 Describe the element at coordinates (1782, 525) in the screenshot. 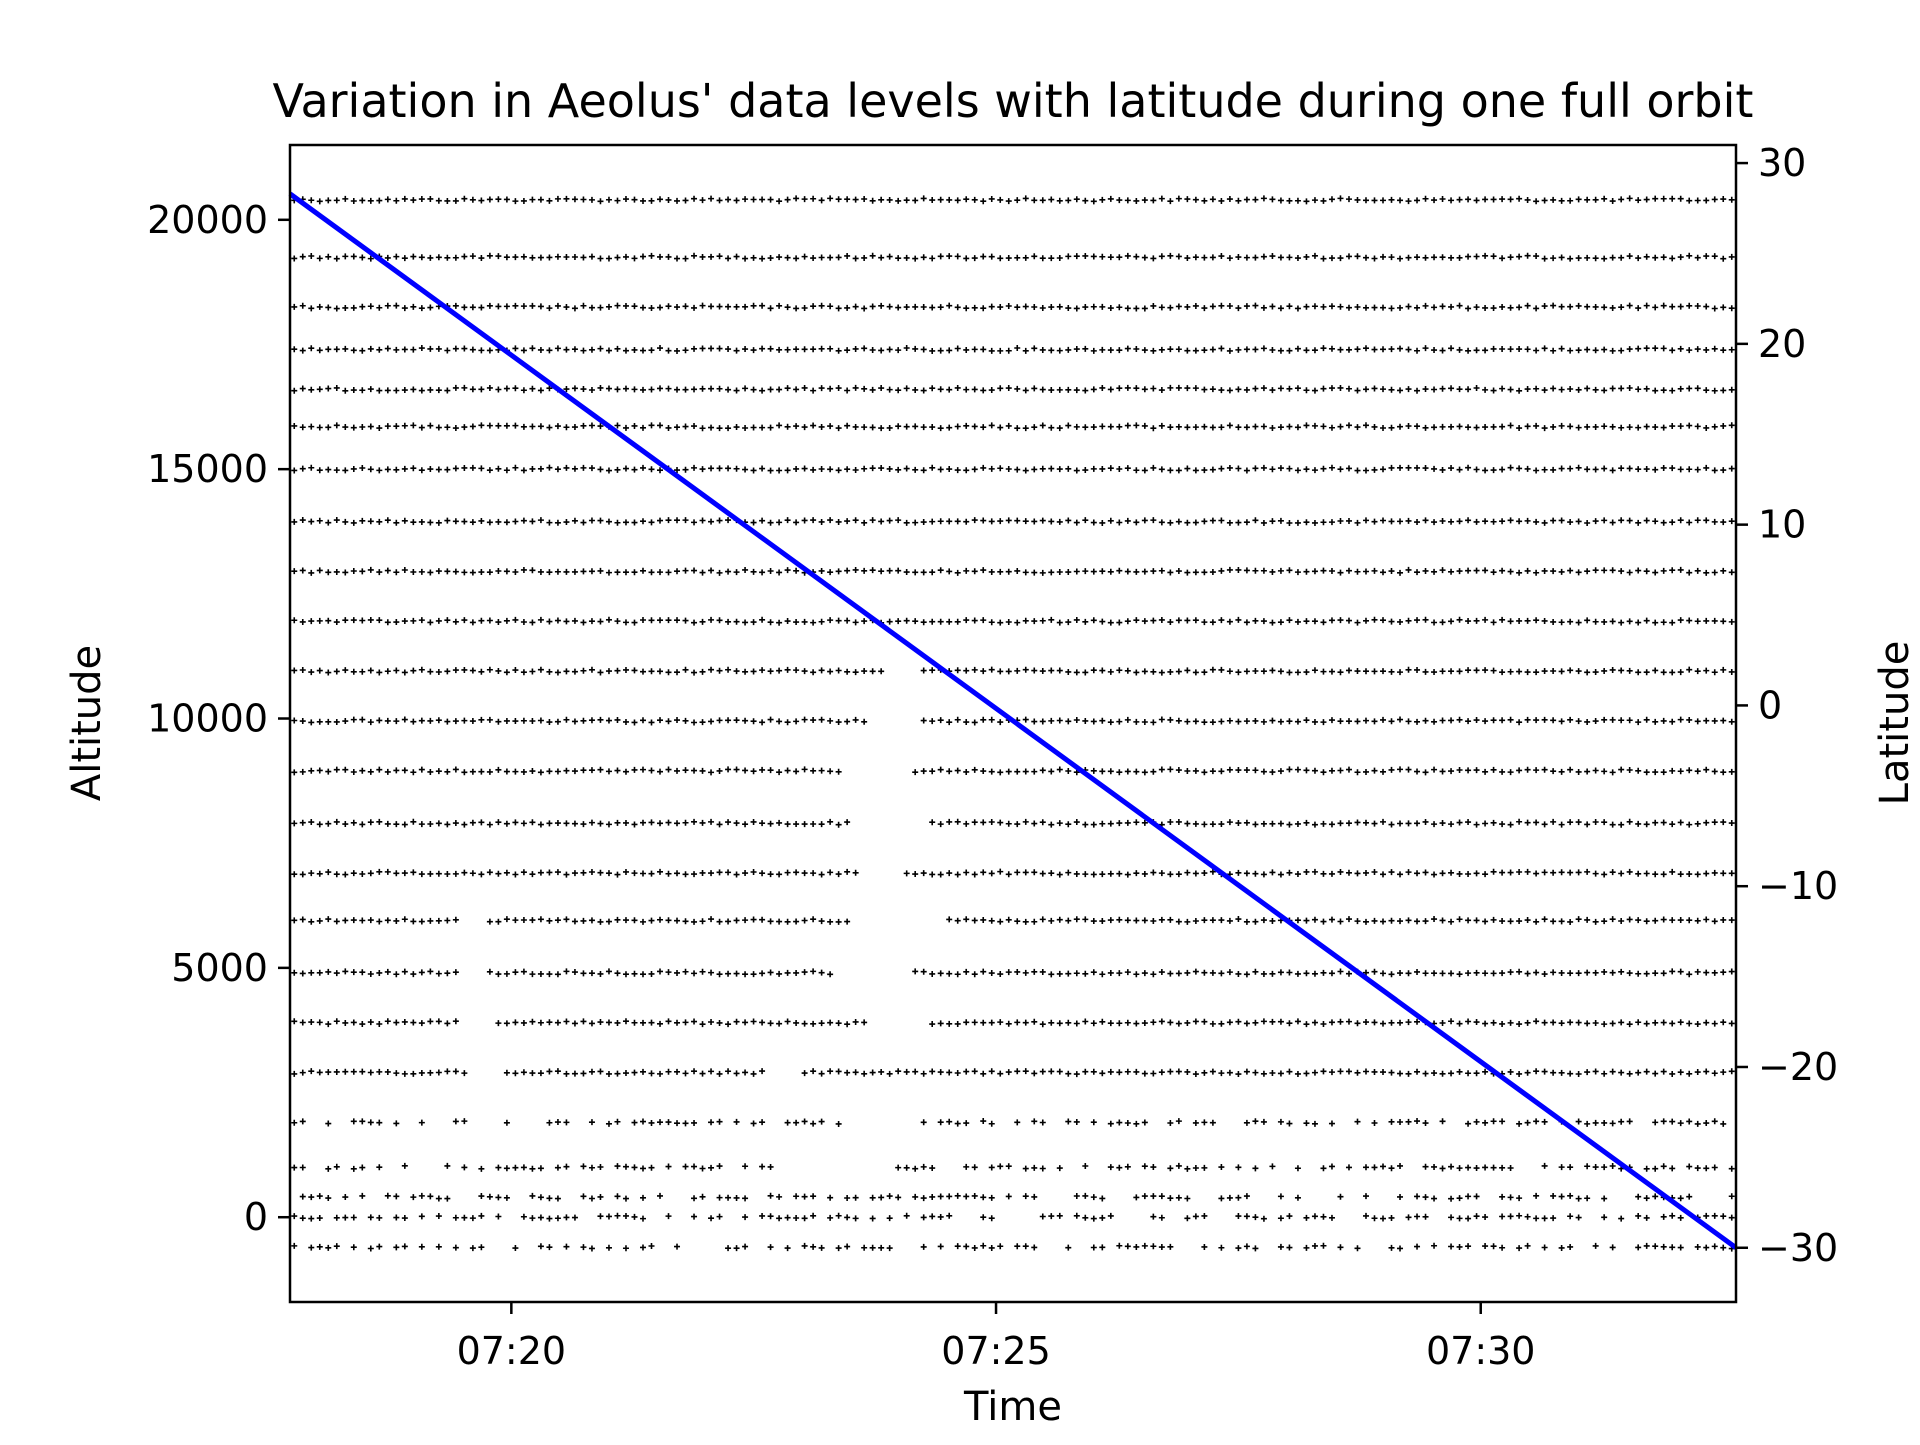

I see `y2-tick-label: 10` at that location.